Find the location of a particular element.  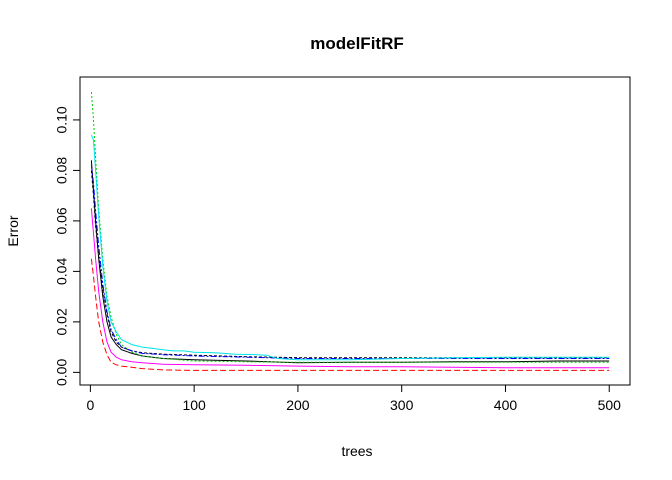

x-tick-label: 500 is located at coordinates (610, 405).